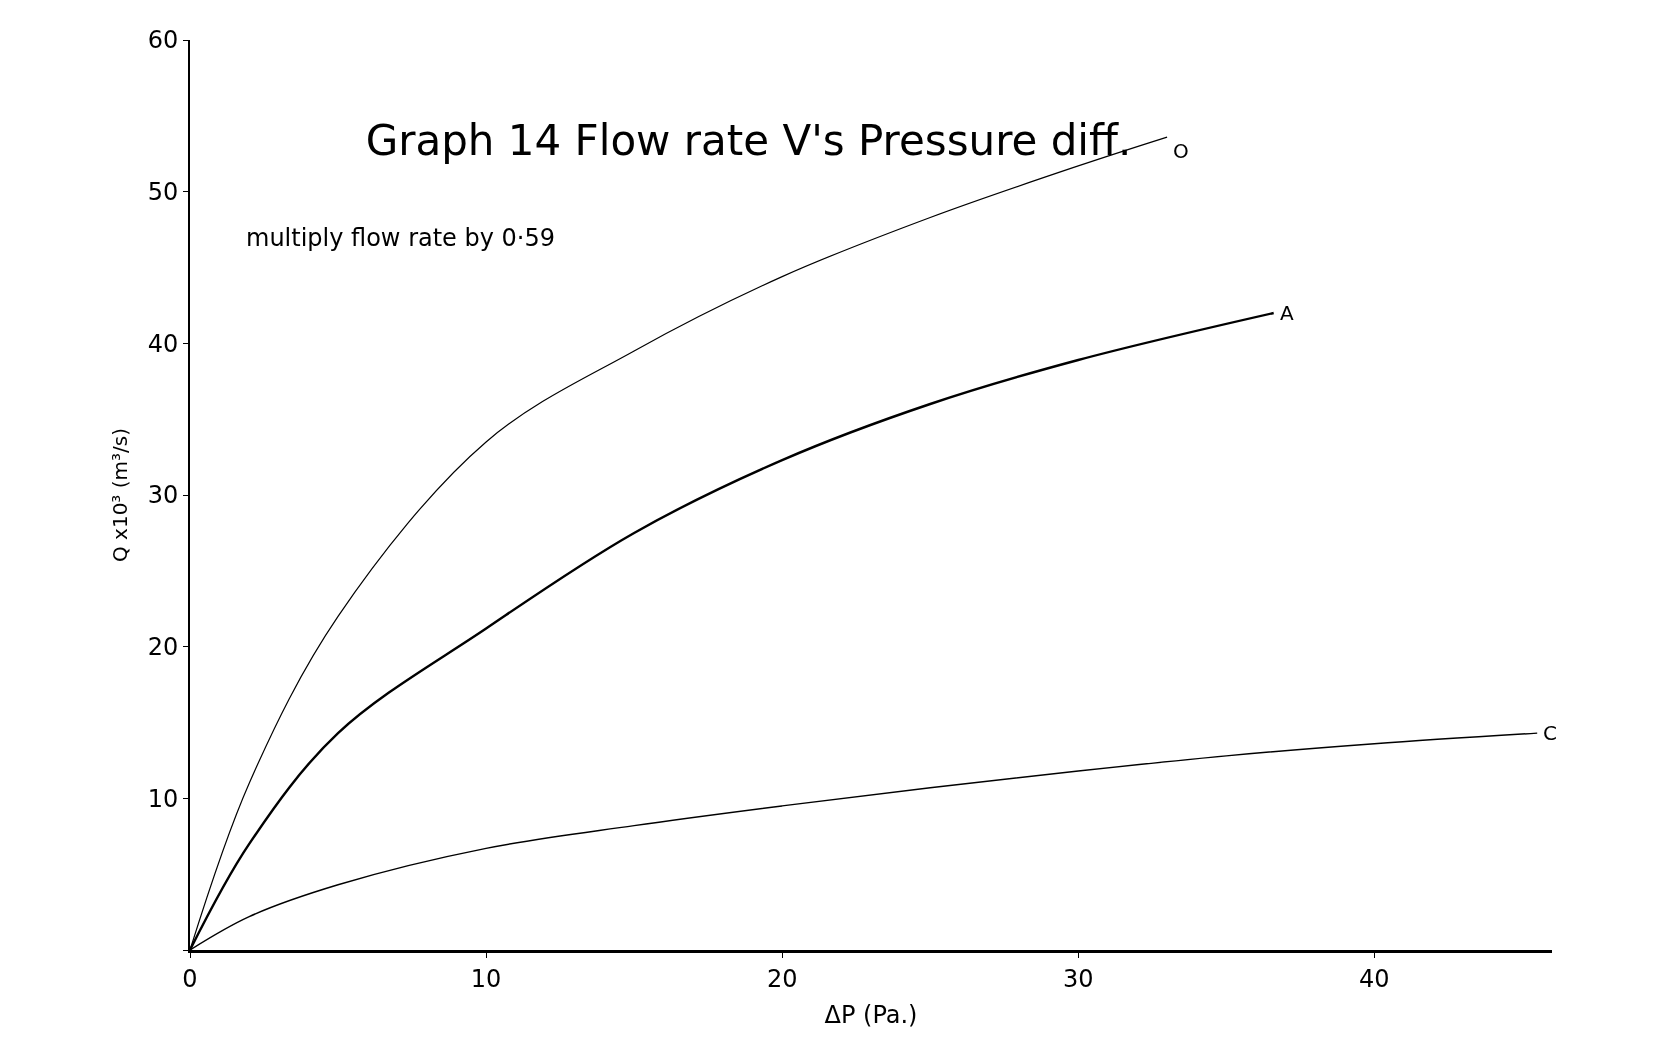 The height and width of the screenshot is (1050, 1662). I want to click on x-tick-label: 20, so click(782, 978).